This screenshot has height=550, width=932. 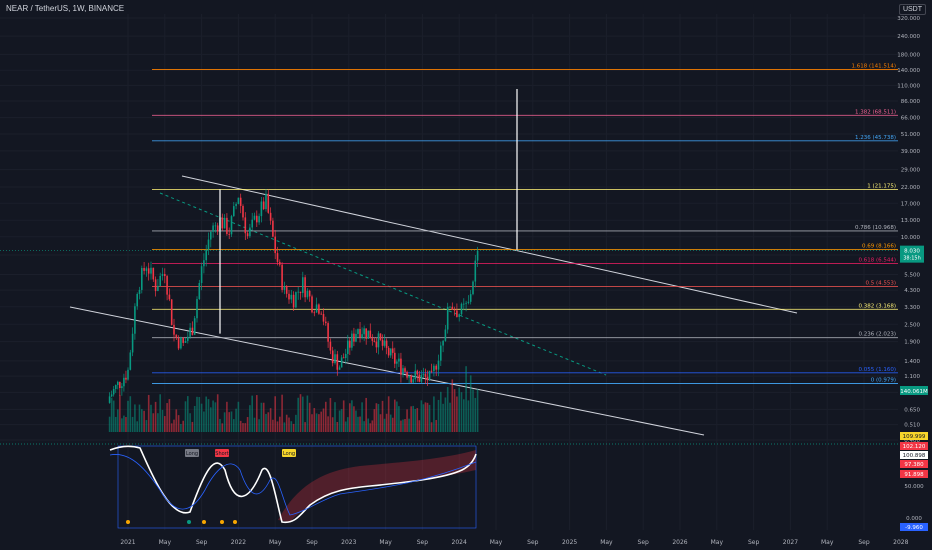 What do you see at coordinates (914, 474) in the screenshot?
I see `osc-tick-badge` at bounding box center [914, 474].